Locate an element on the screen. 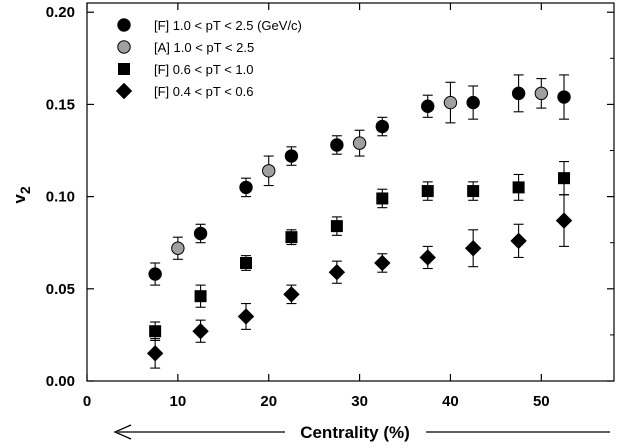 This screenshot has width=623, height=448. x-axis-title: Centrality (%) is located at coordinates (355, 432).